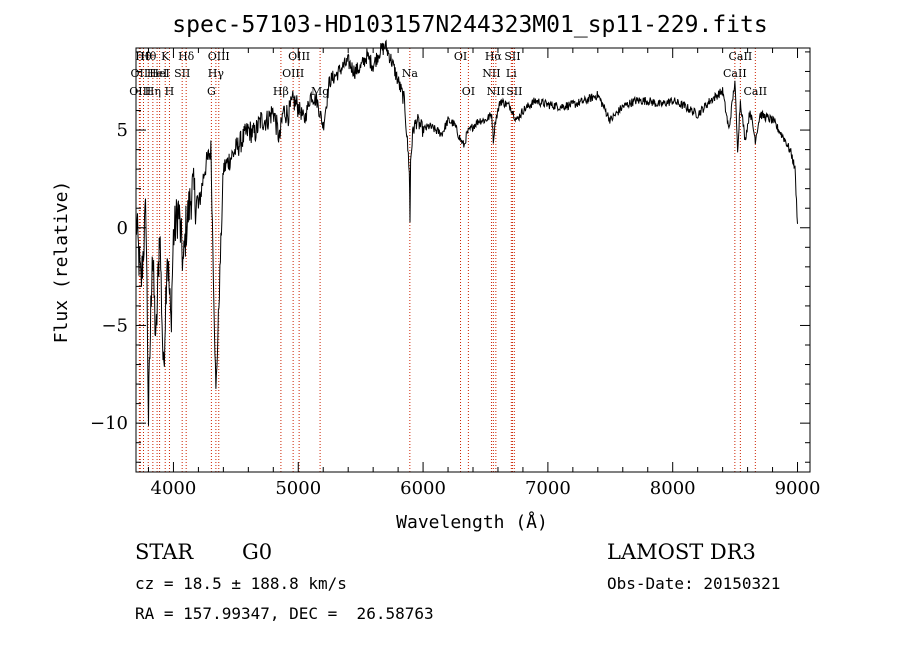  Describe the element at coordinates (798, 488) in the screenshot. I see `x-tick-label: 9000` at that location.